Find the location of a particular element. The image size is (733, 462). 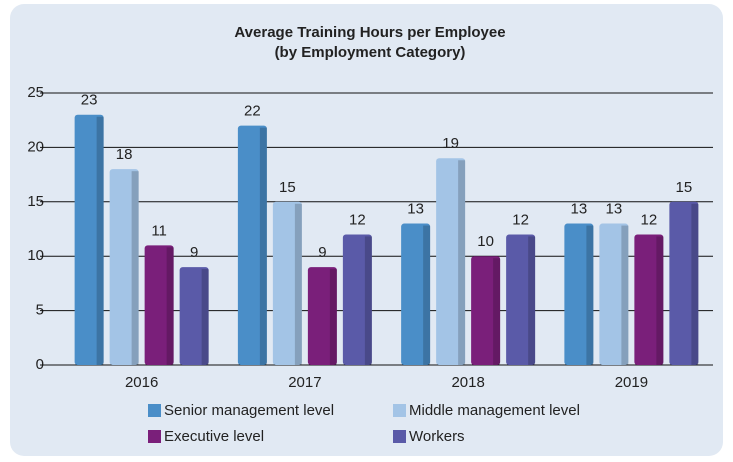

x-tick-label: 2017 is located at coordinates (304, 382).